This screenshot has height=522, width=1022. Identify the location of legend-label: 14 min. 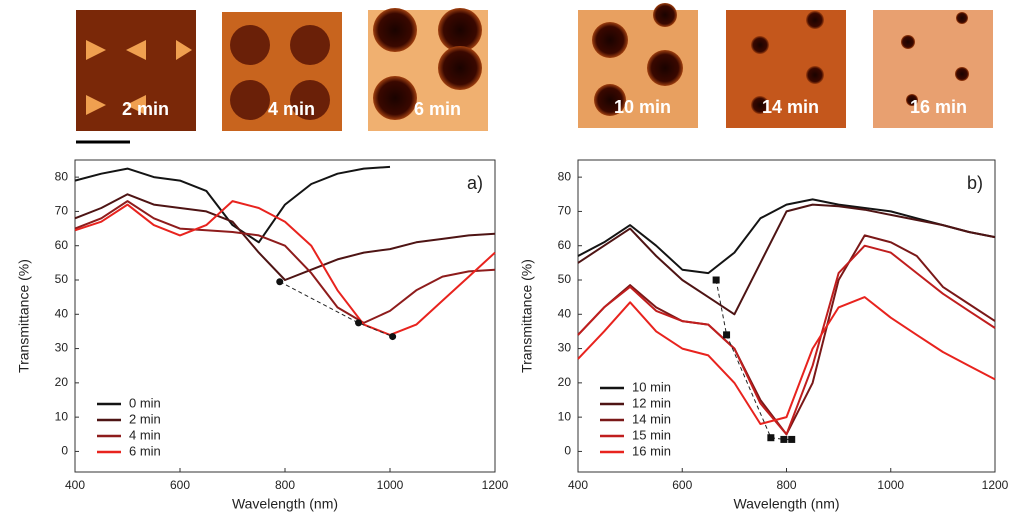
(651, 418).